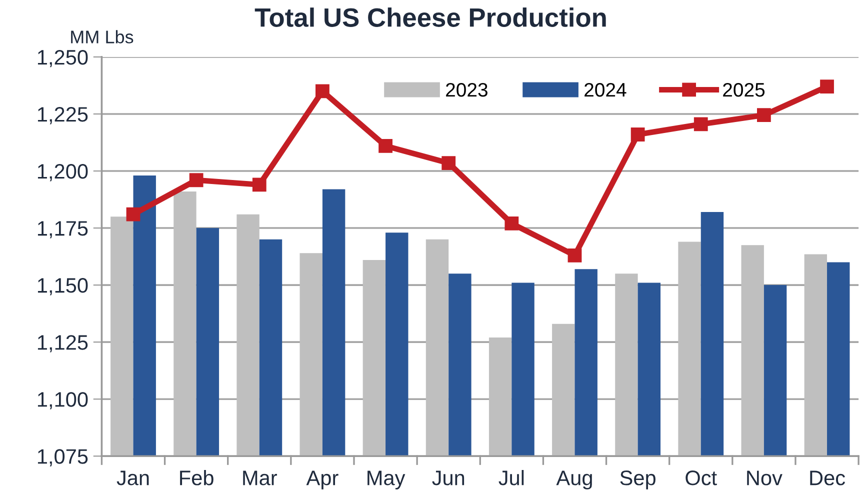 This screenshot has height=504, width=862. Describe the element at coordinates (638, 480) in the screenshot. I see `x-tick-label: Sep` at that location.